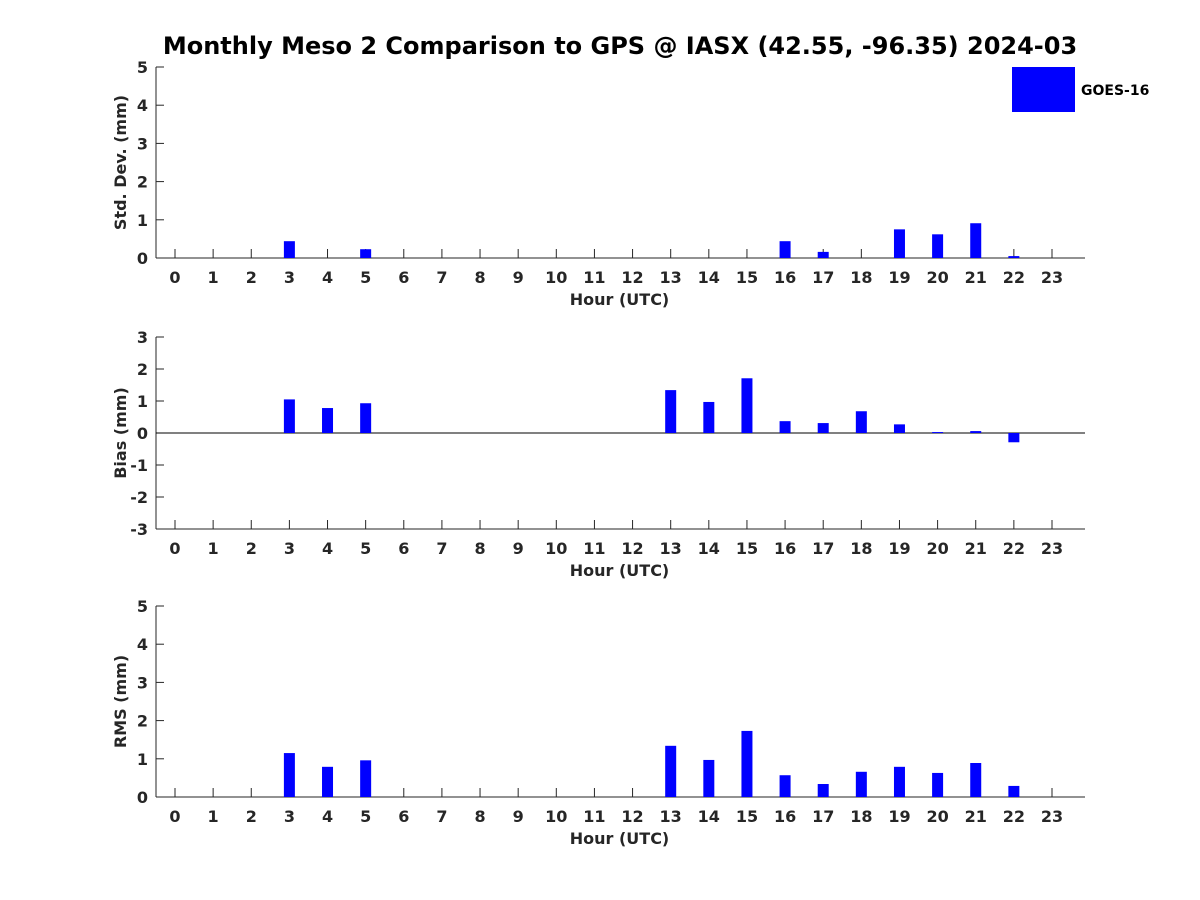  What do you see at coordinates (139, 497) in the screenshot?
I see `bias-y-tick-label: -2` at bounding box center [139, 497].